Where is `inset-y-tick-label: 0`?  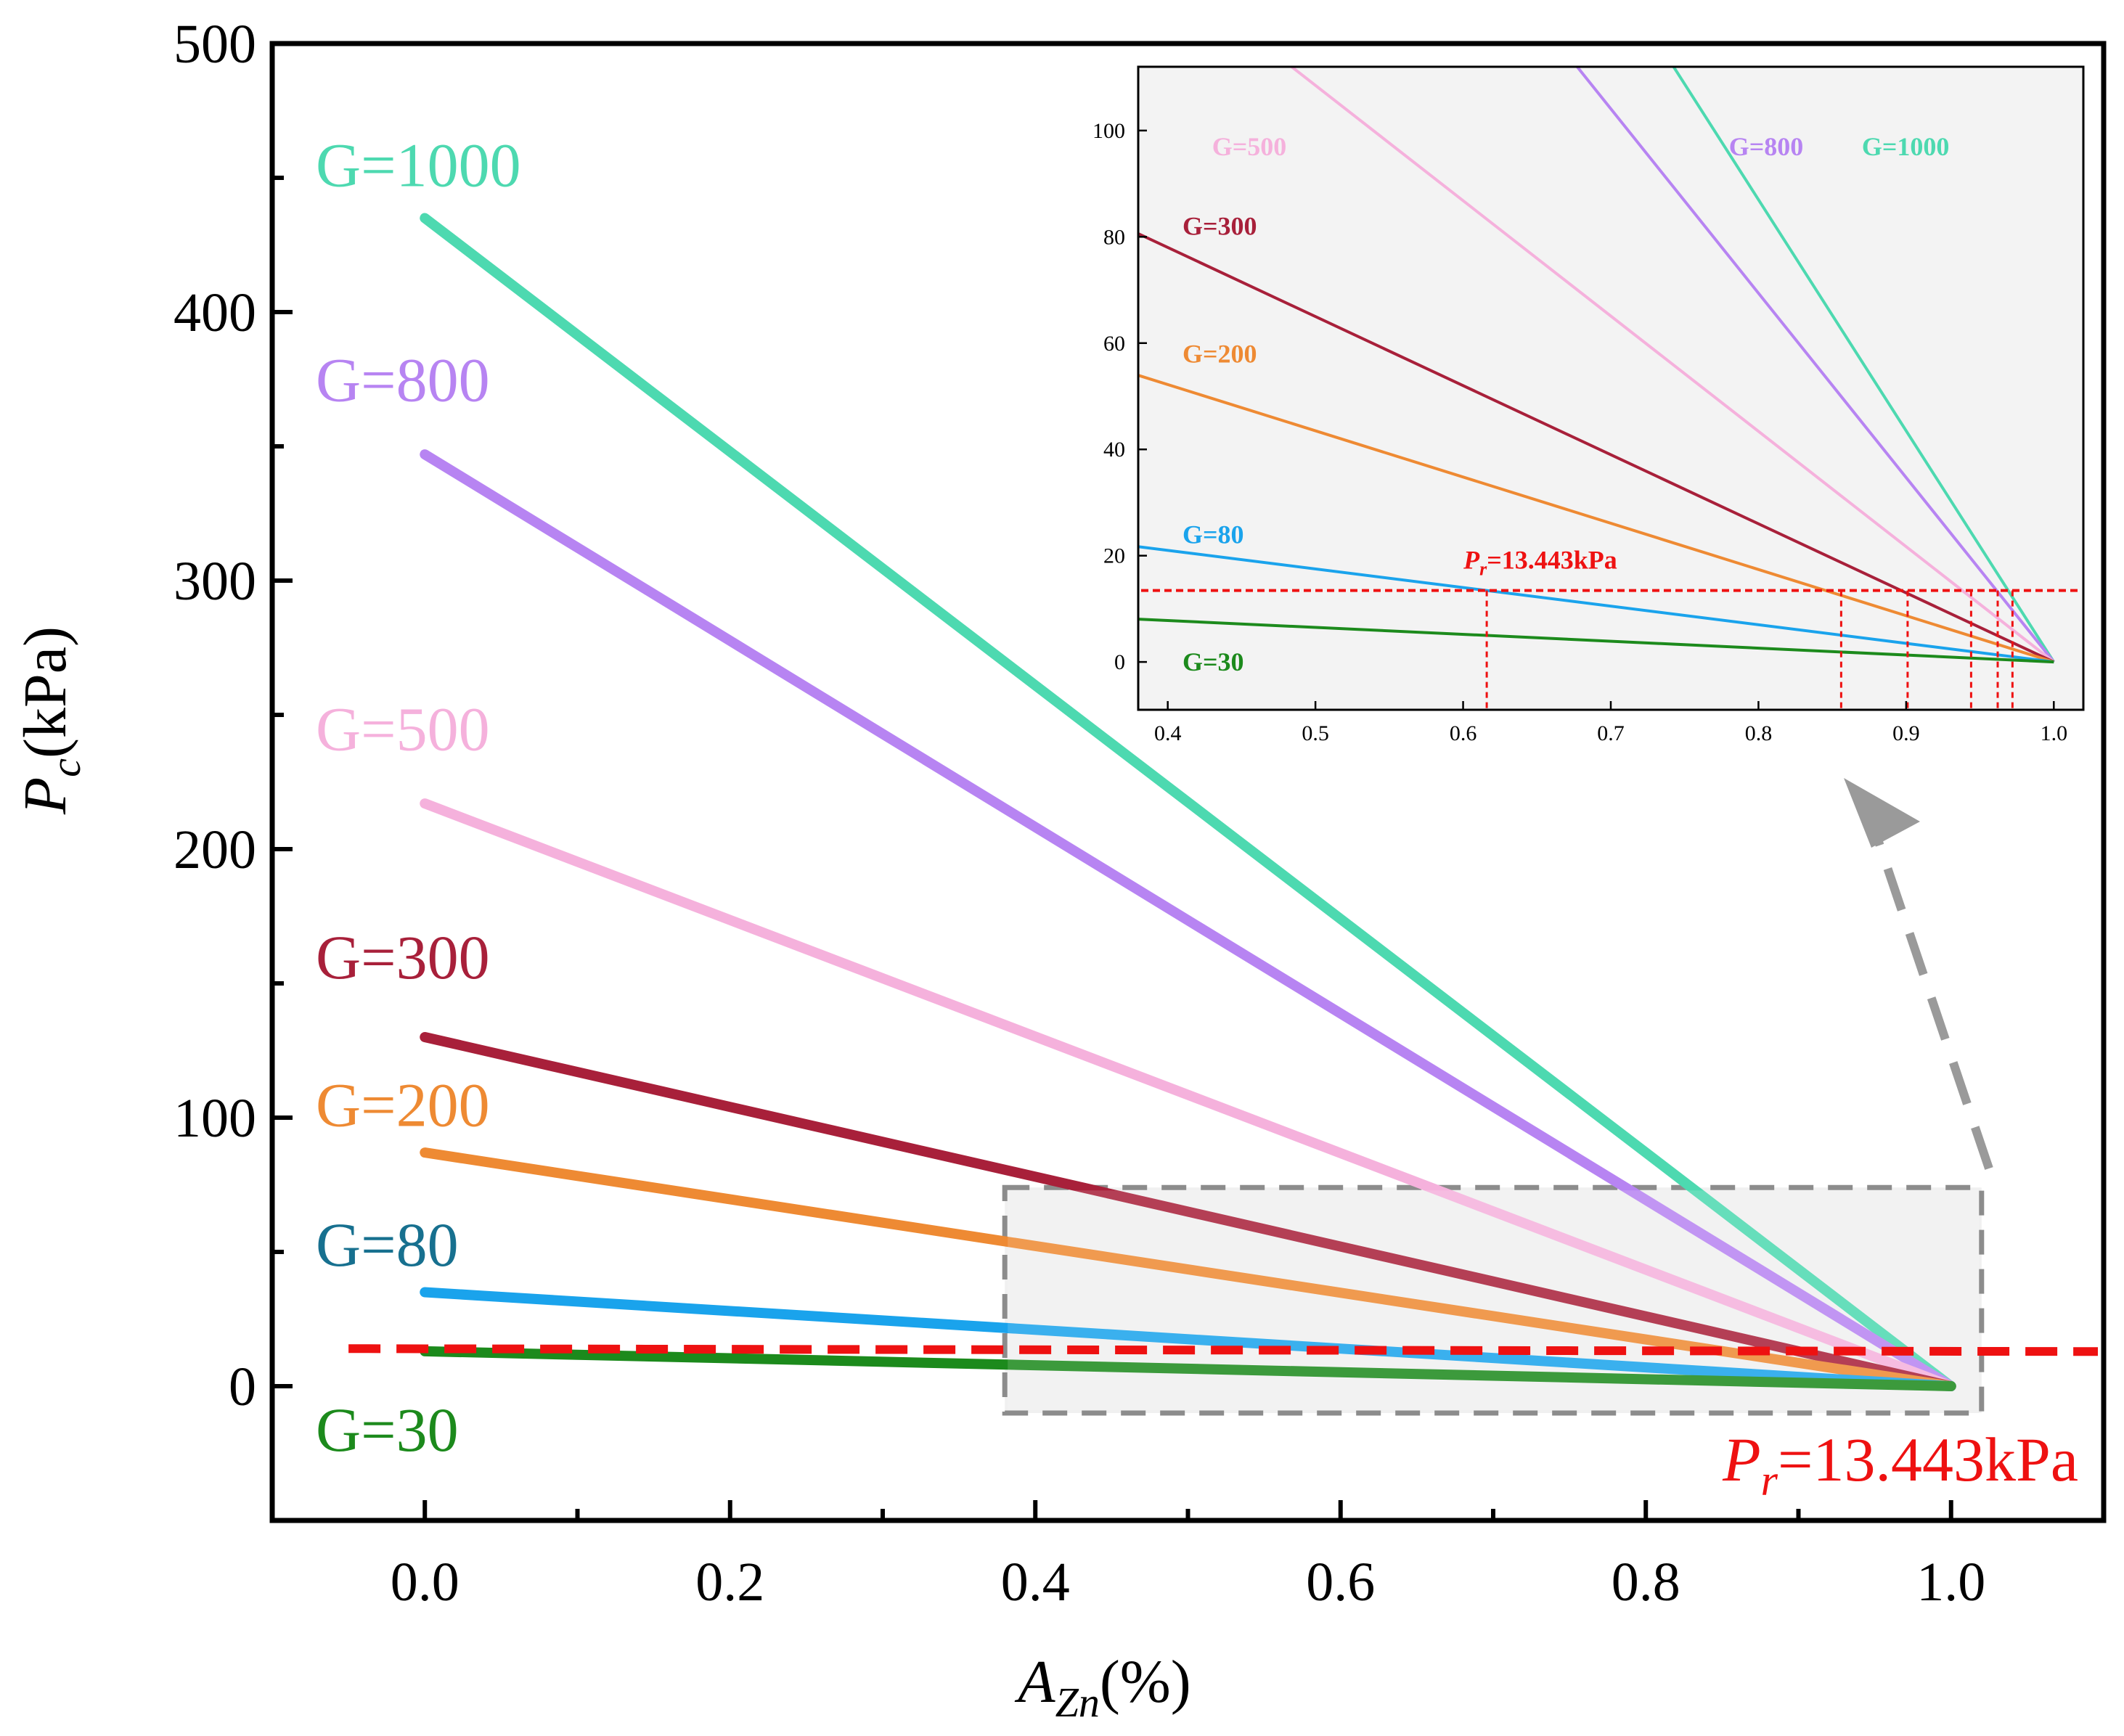 inset-y-tick-label: 0 is located at coordinates (1119, 662).